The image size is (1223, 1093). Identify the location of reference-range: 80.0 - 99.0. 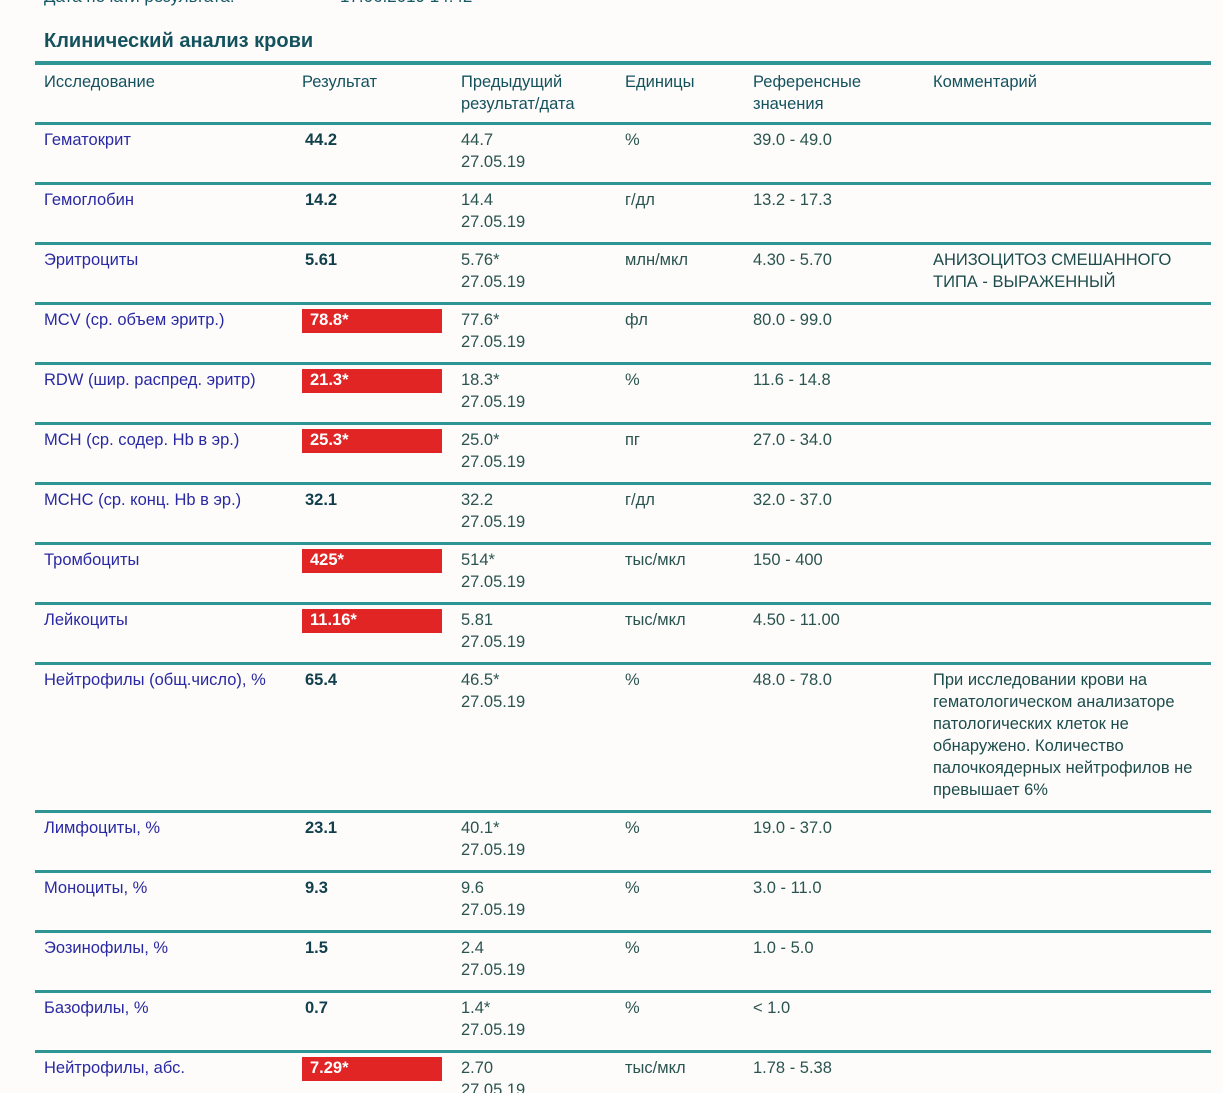
(792, 320).